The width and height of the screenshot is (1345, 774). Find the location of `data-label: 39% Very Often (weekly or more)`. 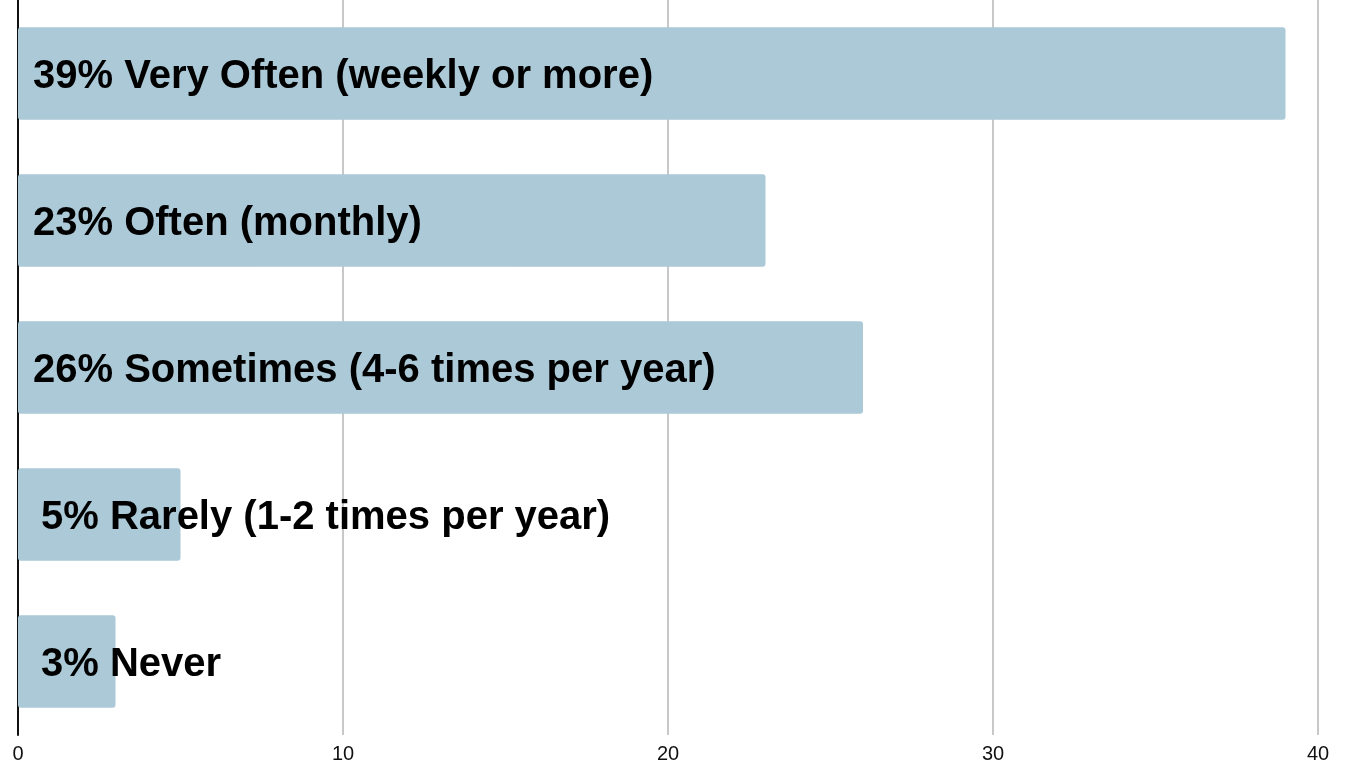

data-label: 39% Very Often (weekly or more) is located at coordinates (343, 73).